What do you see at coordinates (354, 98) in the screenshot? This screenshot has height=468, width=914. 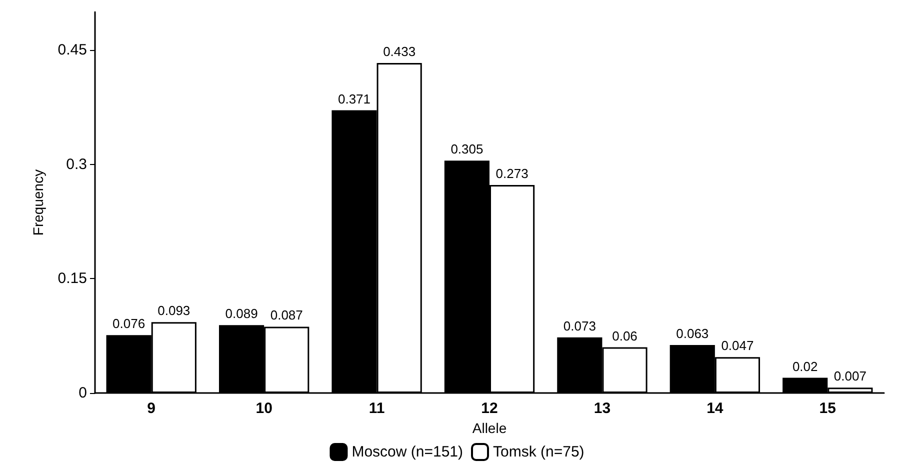 I see `data-label: 0.371` at bounding box center [354, 98].